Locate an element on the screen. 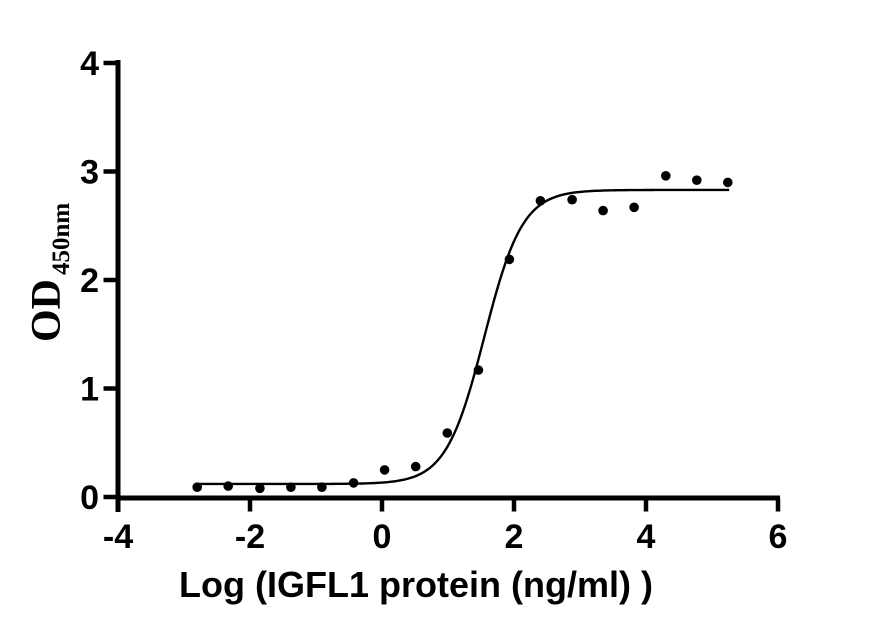 The image size is (875, 633). y-tick-label: 0 is located at coordinates (89, 498).